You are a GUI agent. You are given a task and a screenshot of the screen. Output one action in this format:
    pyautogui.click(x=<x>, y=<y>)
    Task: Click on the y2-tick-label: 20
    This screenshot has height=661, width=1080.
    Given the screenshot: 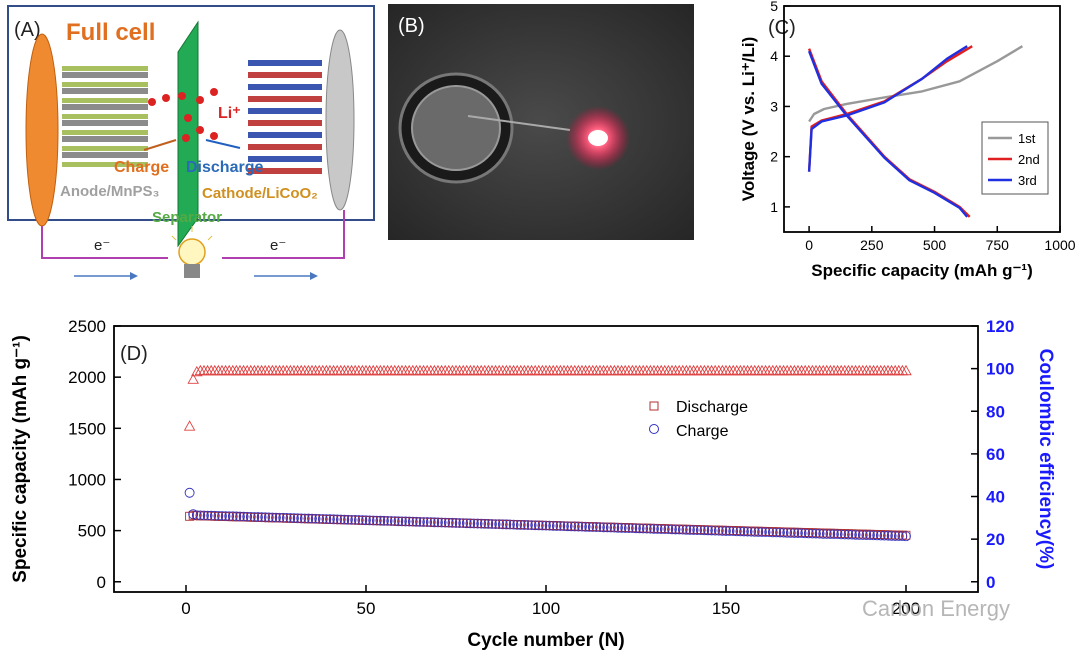 What is the action you would take?
    pyautogui.click(x=995, y=539)
    